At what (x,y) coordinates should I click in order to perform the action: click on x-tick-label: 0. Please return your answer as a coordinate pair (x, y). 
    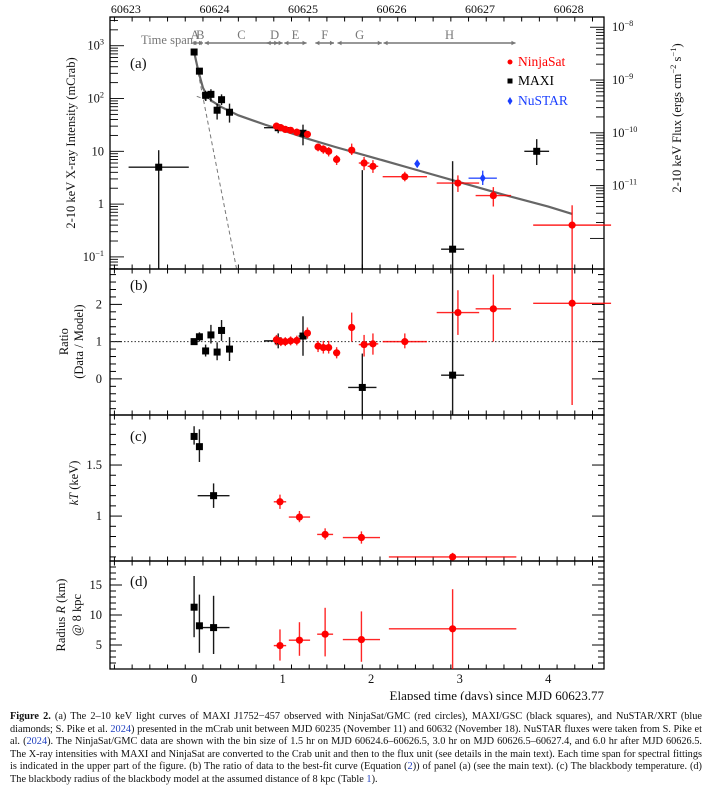
    Looking at the image, I should click on (194, 679).